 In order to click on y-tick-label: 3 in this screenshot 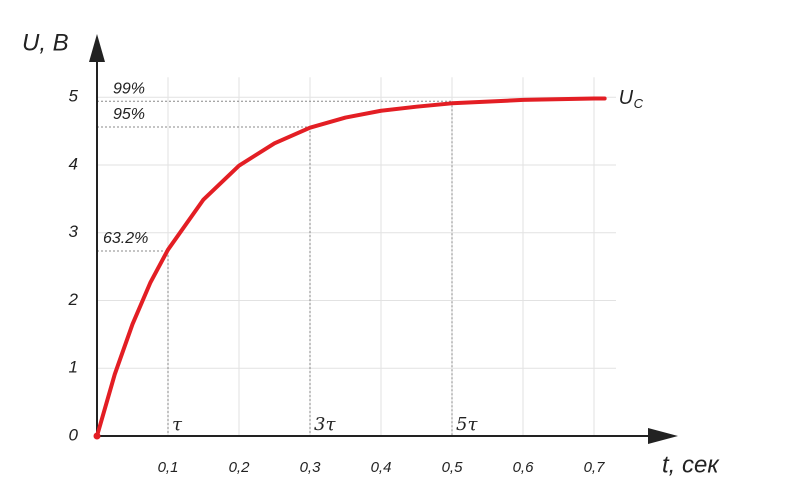, I will do `click(74, 231)`.